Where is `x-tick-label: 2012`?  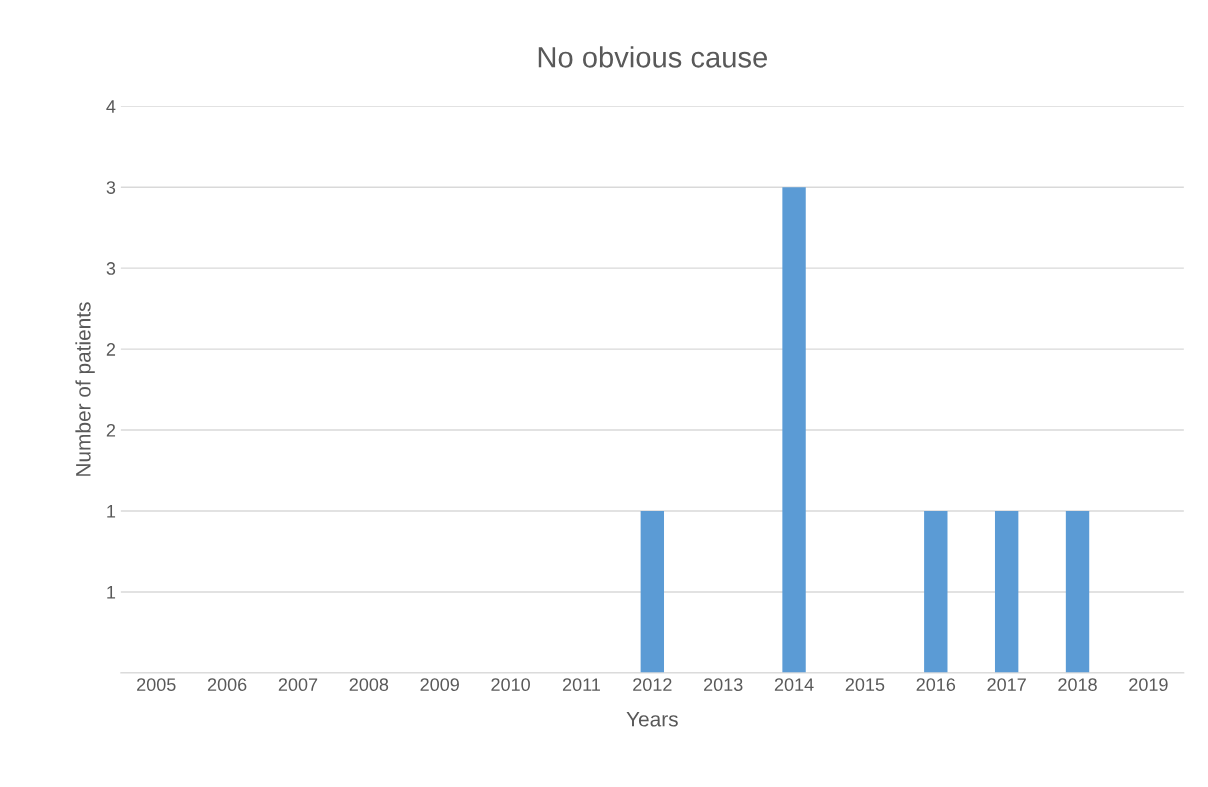 x-tick-label: 2012 is located at coordinates (652, 685).